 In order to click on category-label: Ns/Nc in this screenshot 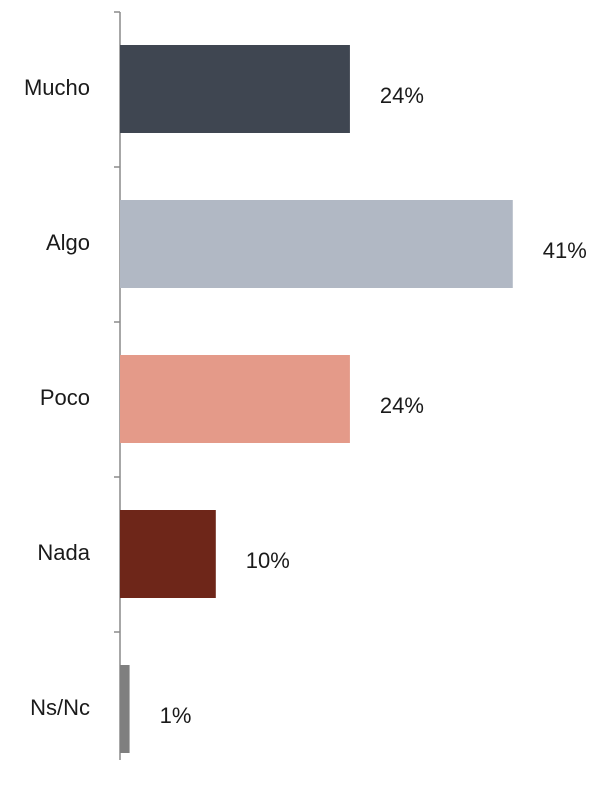, I will do `click(60, 707)`.